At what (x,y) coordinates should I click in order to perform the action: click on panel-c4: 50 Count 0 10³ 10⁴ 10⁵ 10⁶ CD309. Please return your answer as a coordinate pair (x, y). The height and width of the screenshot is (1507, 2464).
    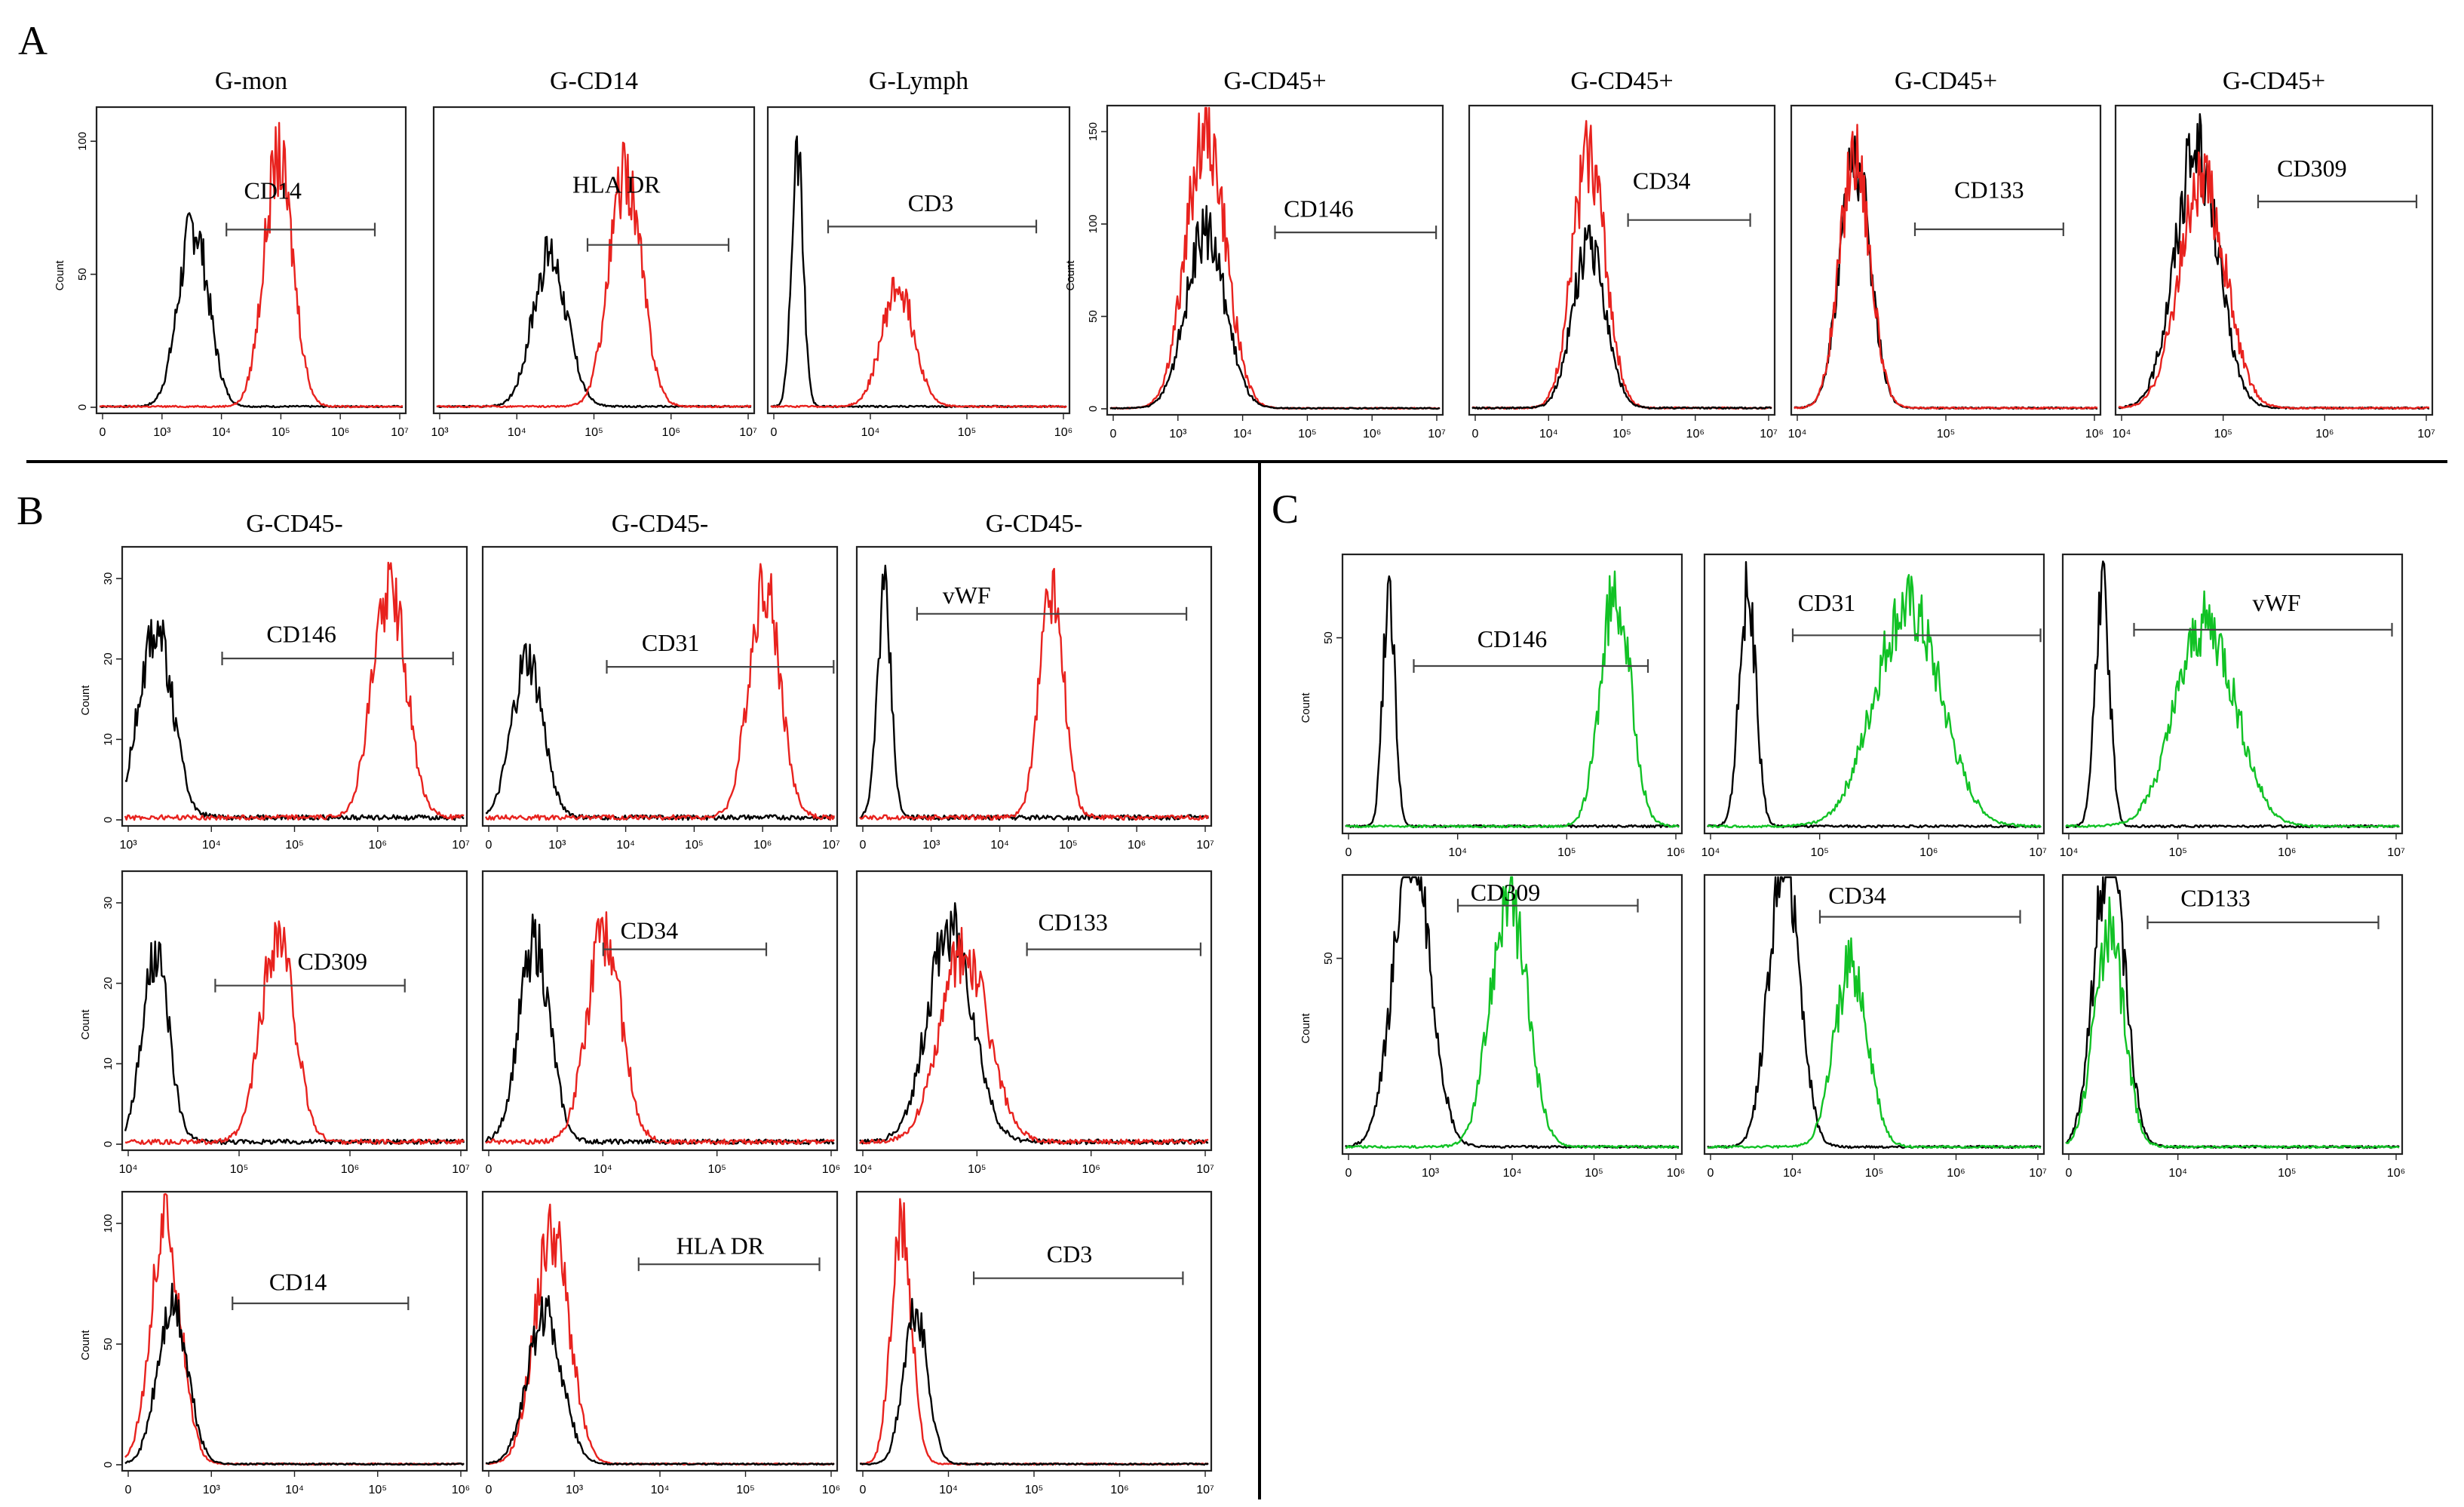
    Looking at the image, I should click on (1493, 1026).